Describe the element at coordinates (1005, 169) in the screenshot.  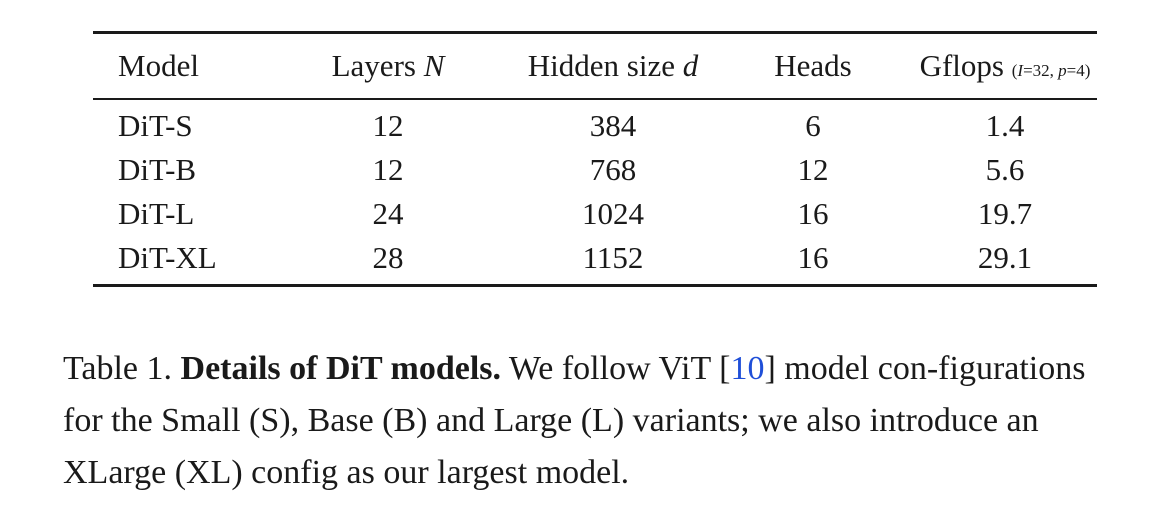
I see `cell-gflops: 5.6` at that location.